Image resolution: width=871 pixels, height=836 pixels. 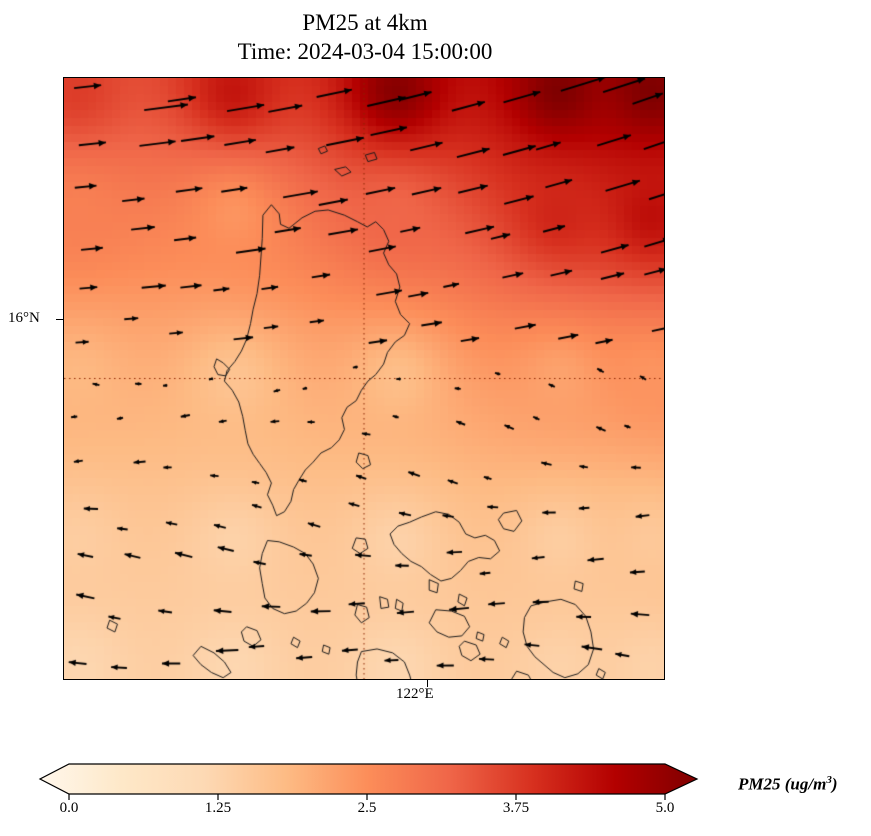 What do you see at coordinates (427, 683) in the screenshot?
I see `longitude-tick-mark` at bounding box center [427, 683].